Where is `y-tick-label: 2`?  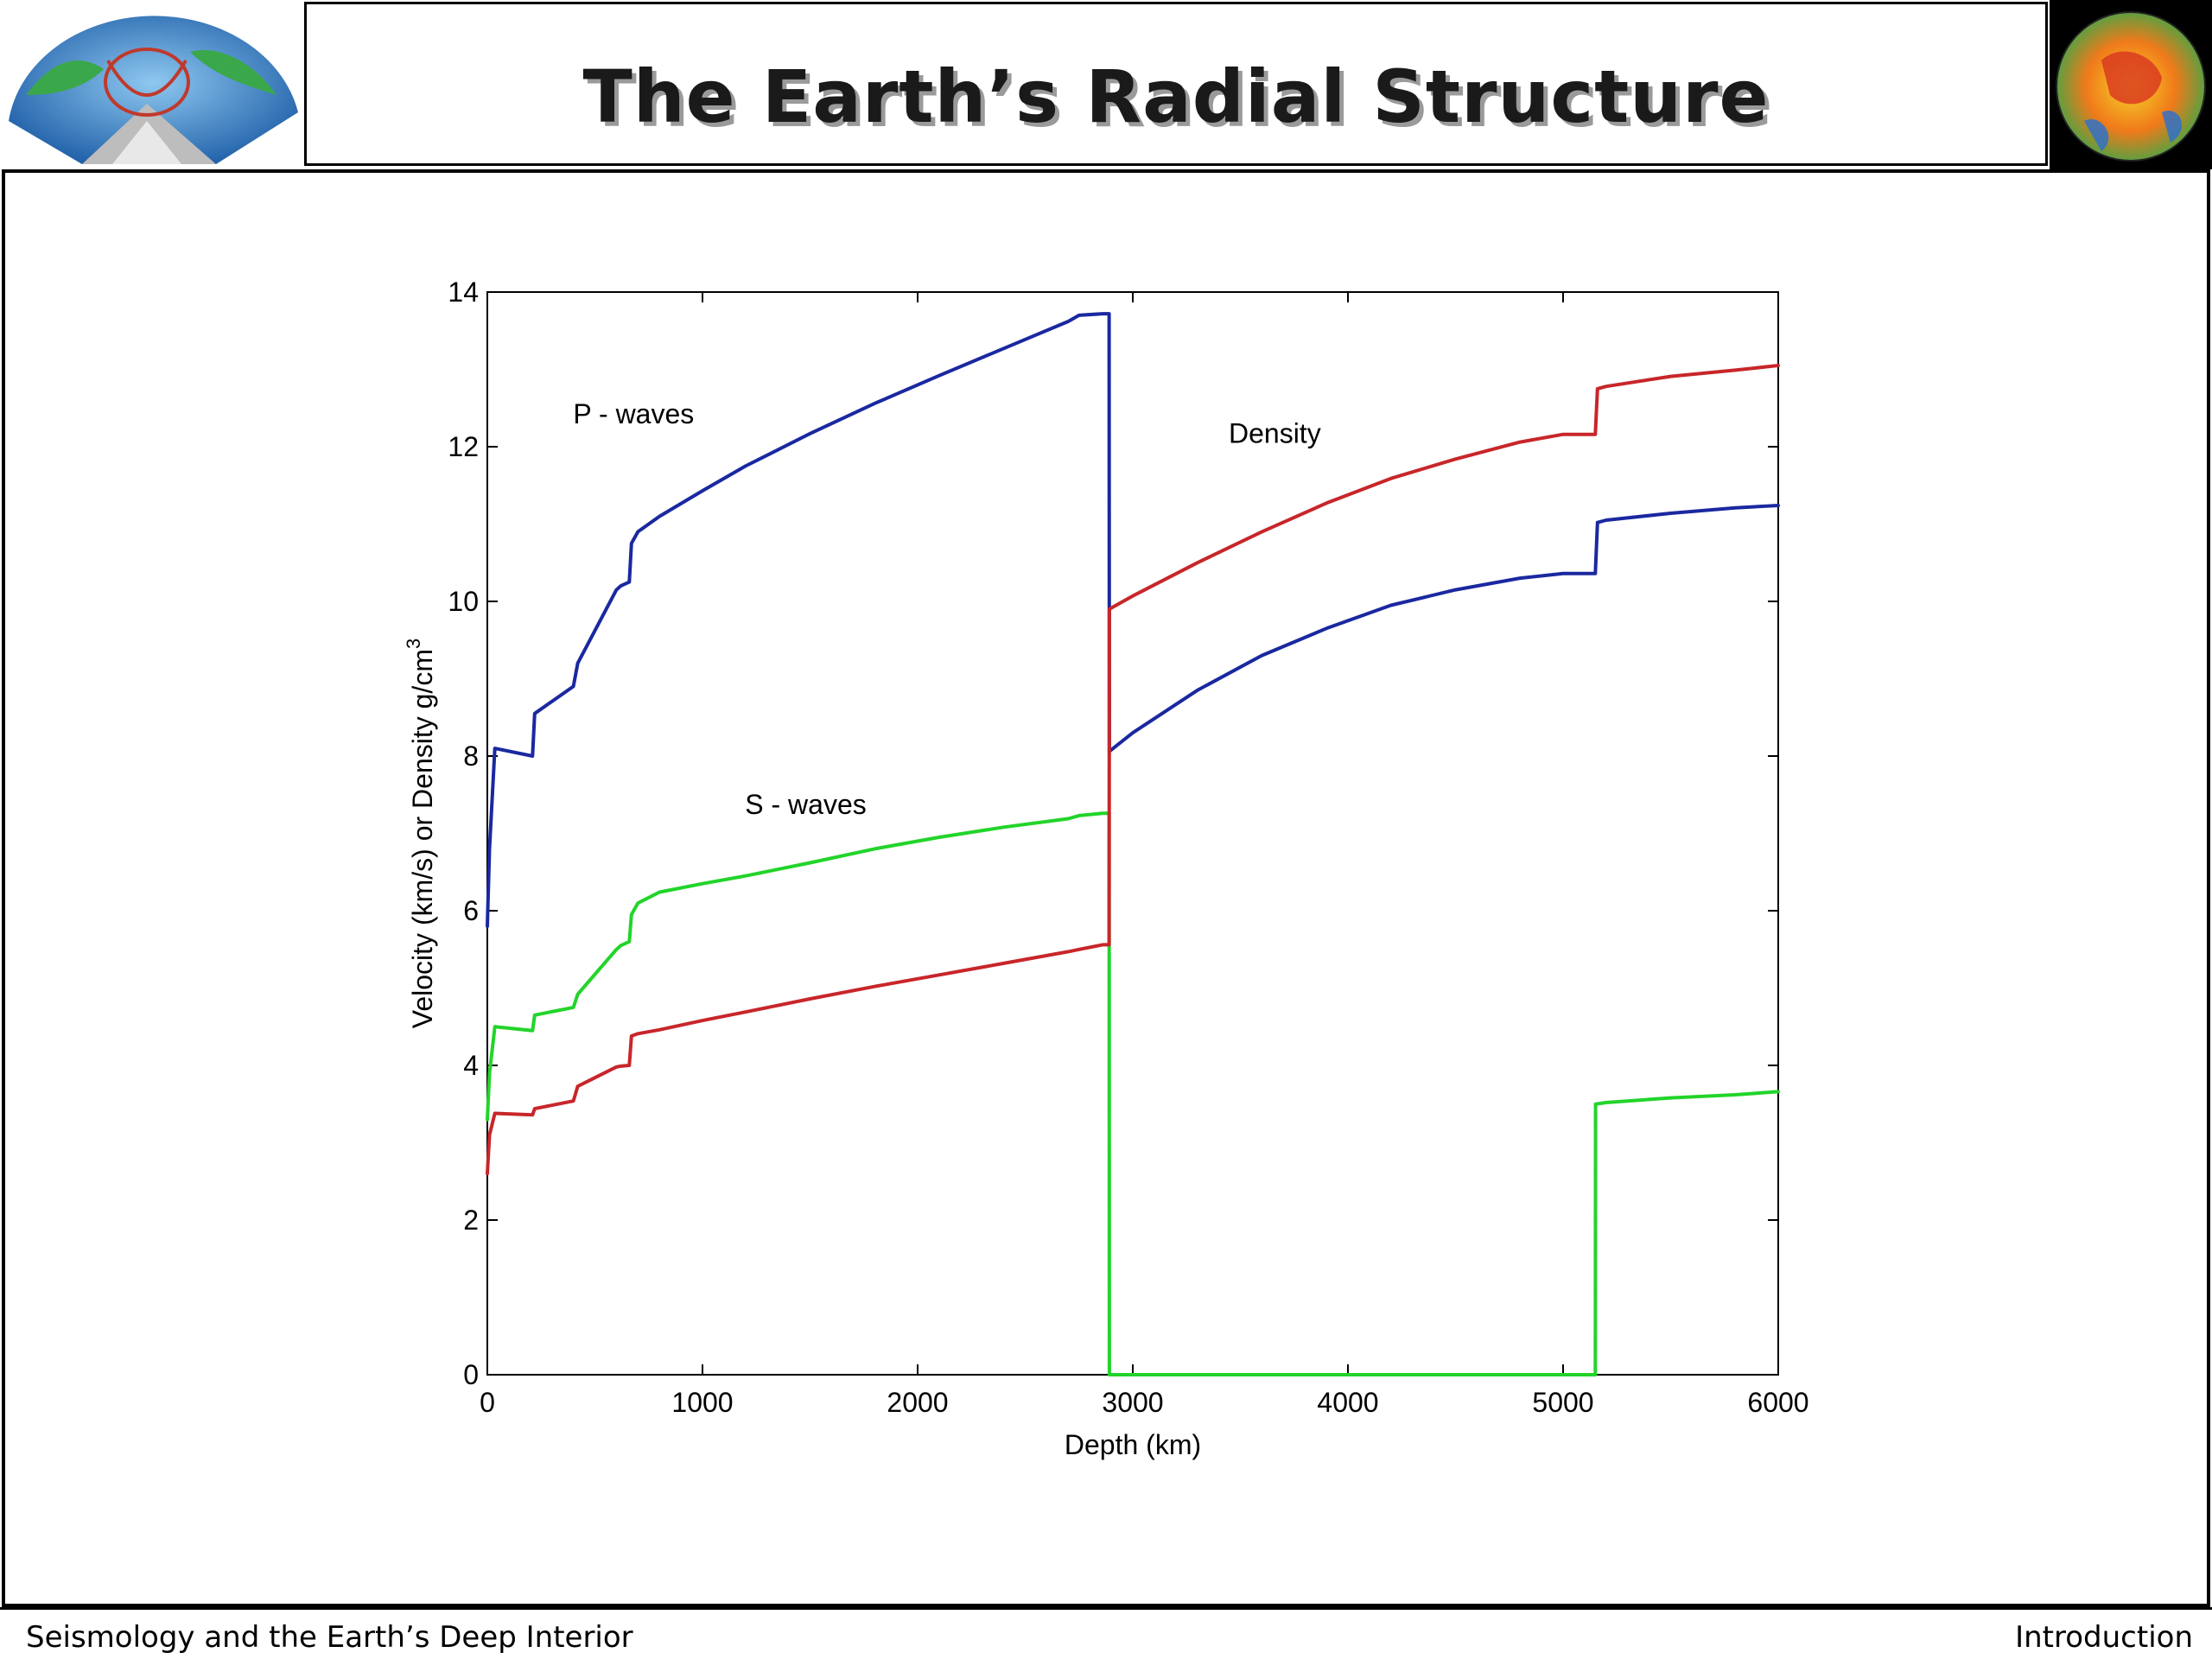
y-tick-label: 2 is located at coordinates (471, 1220).